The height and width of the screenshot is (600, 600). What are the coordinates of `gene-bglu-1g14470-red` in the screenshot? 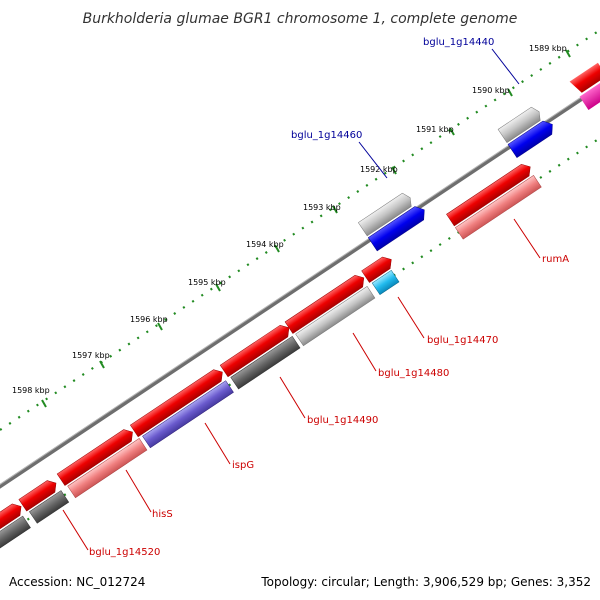 It's located at (378, 268).